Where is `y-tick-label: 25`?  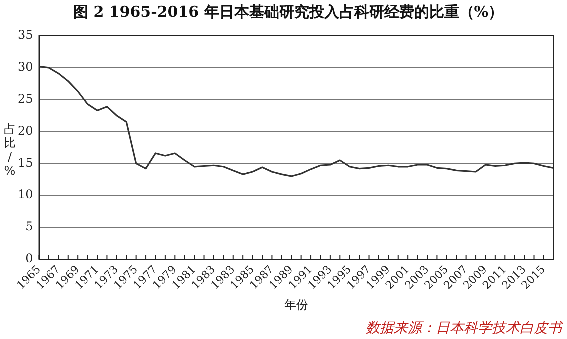
y-tick-label: 25 is located at coordinates (26, 99).